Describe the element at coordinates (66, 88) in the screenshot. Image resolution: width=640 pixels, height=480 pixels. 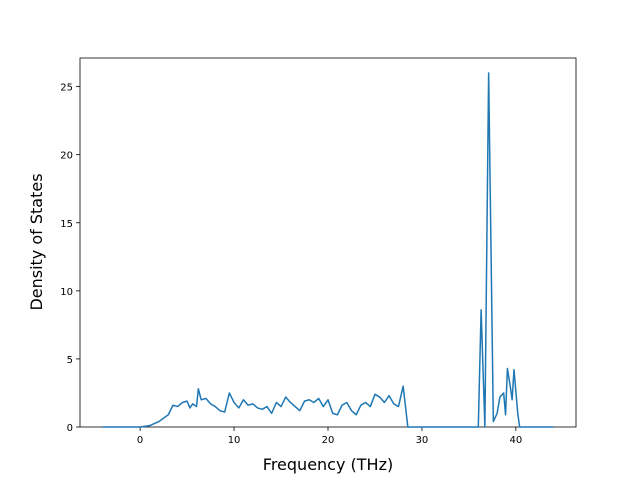
I see `y-tick-label: 25` at that location.